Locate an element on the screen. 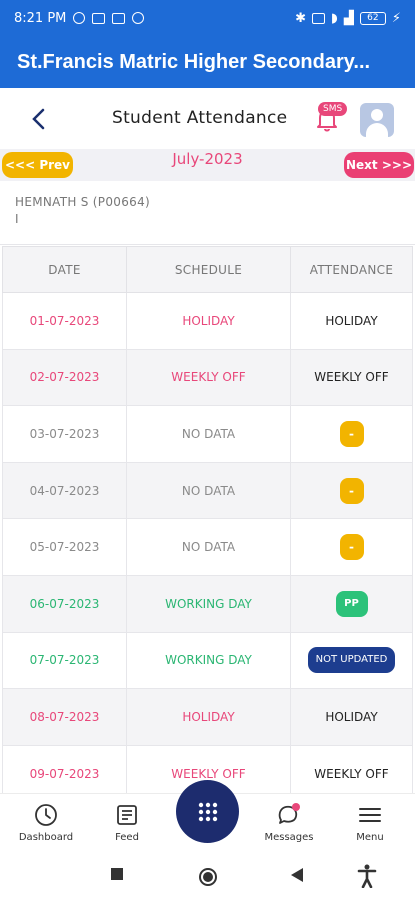  date-cell: 08-07-2023 is located at coordinates (64, 717).